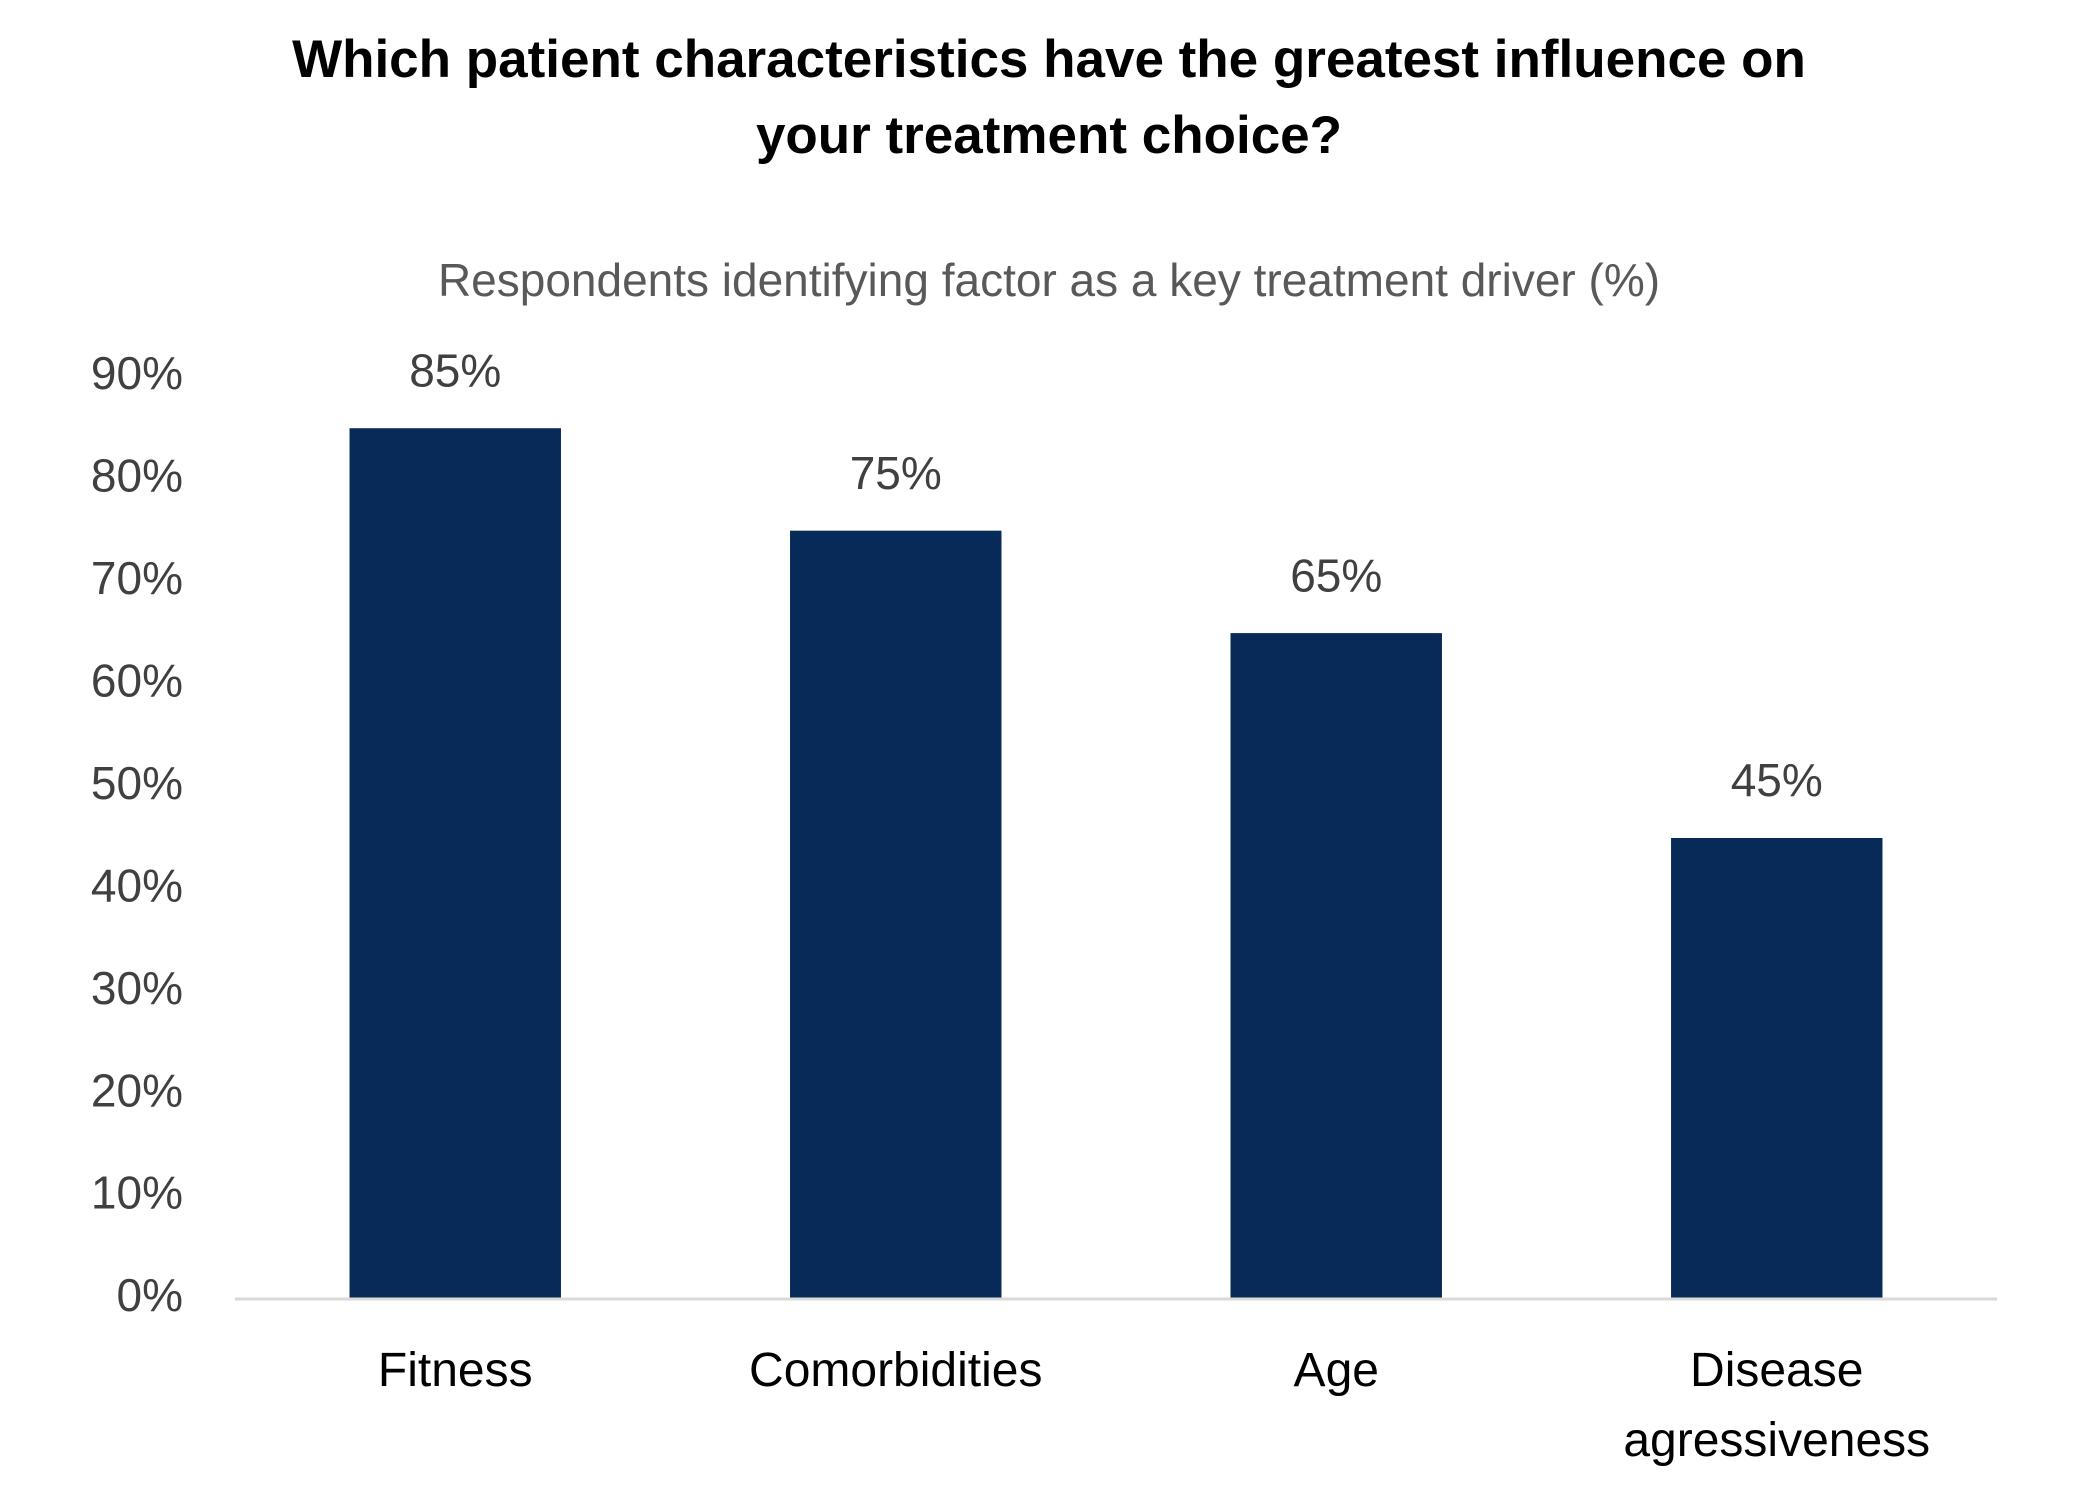 This screenshot has width=2076, height=1489. I want to click on y-tick-label: 40%, so click(137, 885).